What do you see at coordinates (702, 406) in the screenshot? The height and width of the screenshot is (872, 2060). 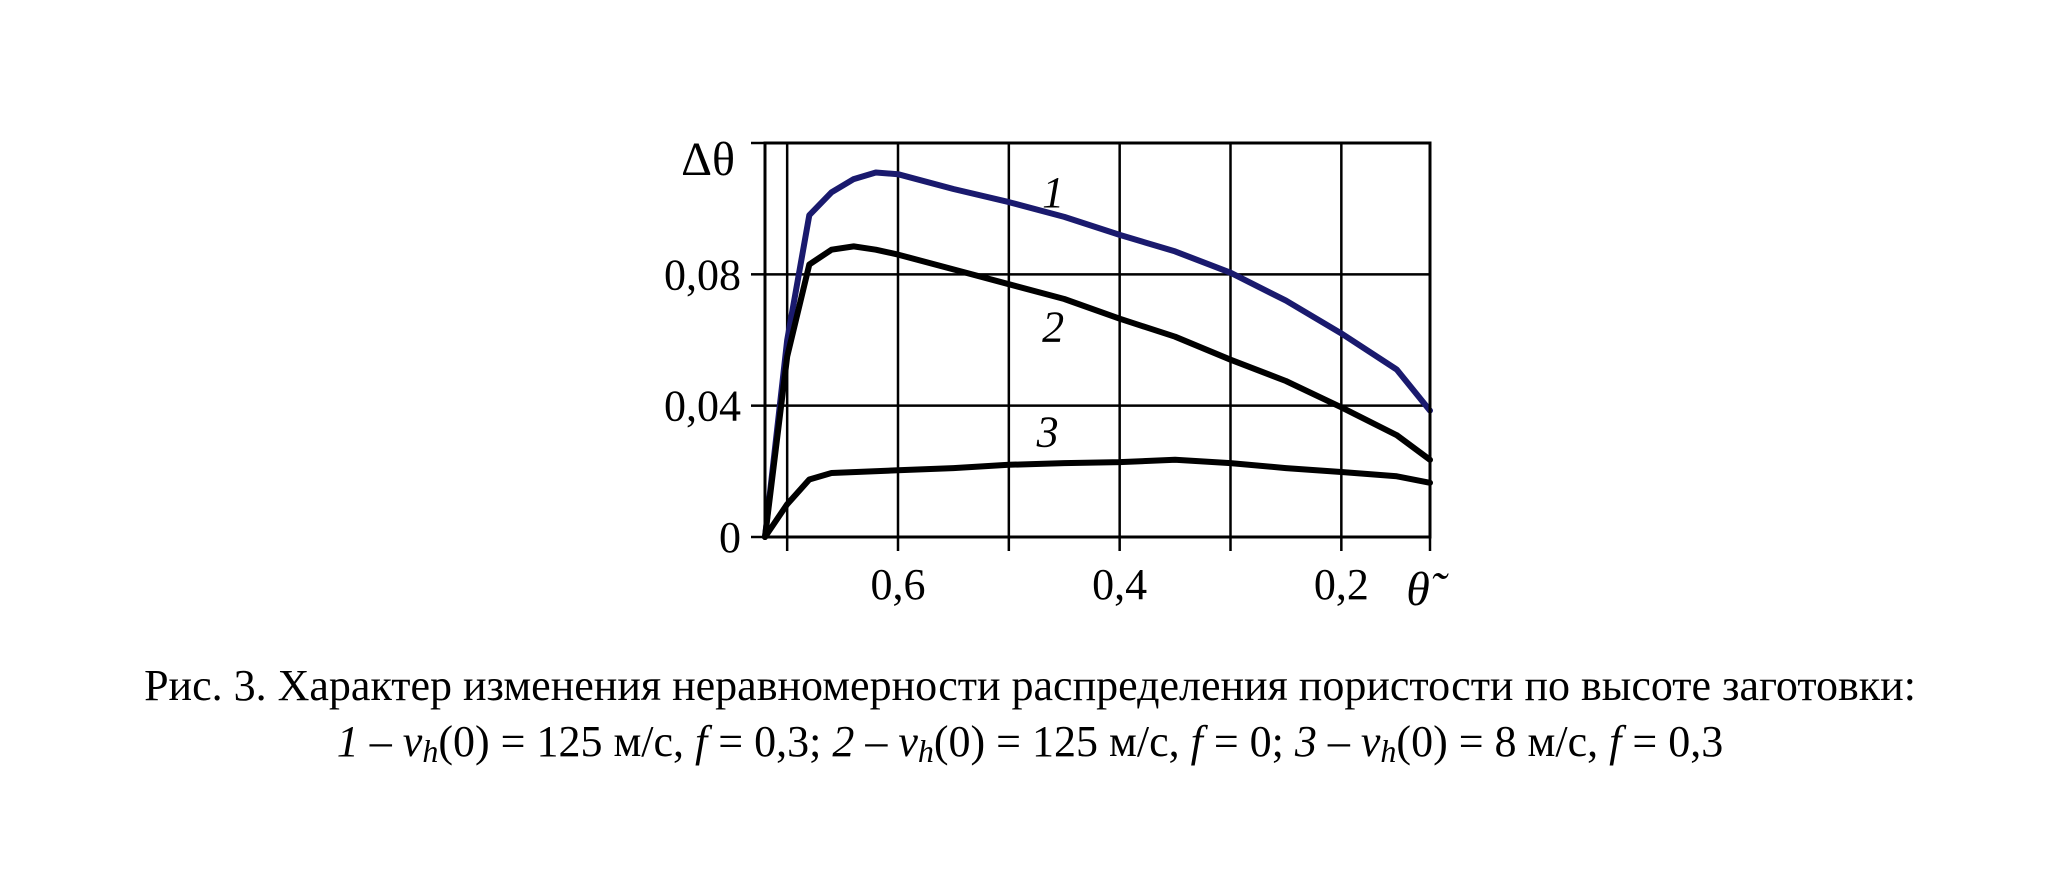 I see `y-tick-label: 0,04` at bounding box center [702, 406].